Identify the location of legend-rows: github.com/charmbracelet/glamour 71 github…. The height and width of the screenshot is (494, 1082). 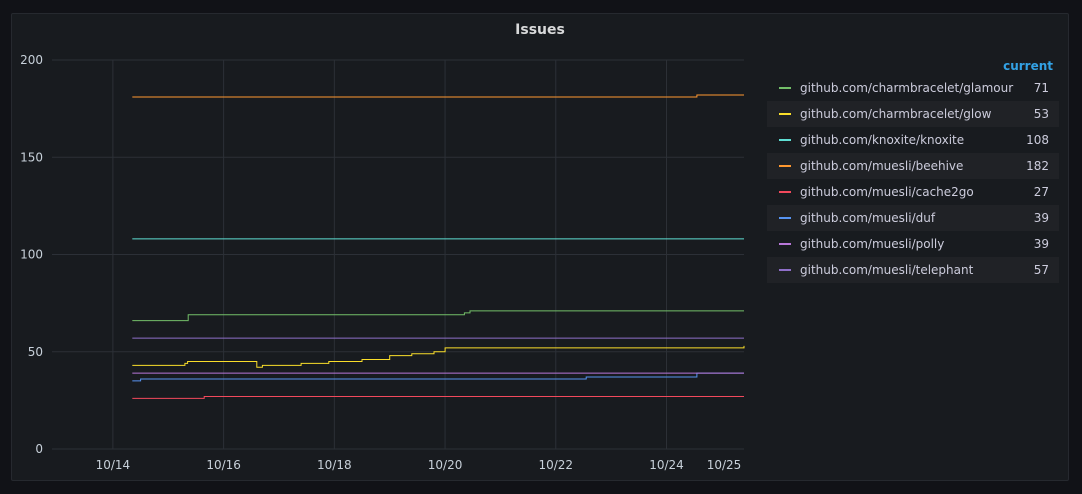
(913, 179).